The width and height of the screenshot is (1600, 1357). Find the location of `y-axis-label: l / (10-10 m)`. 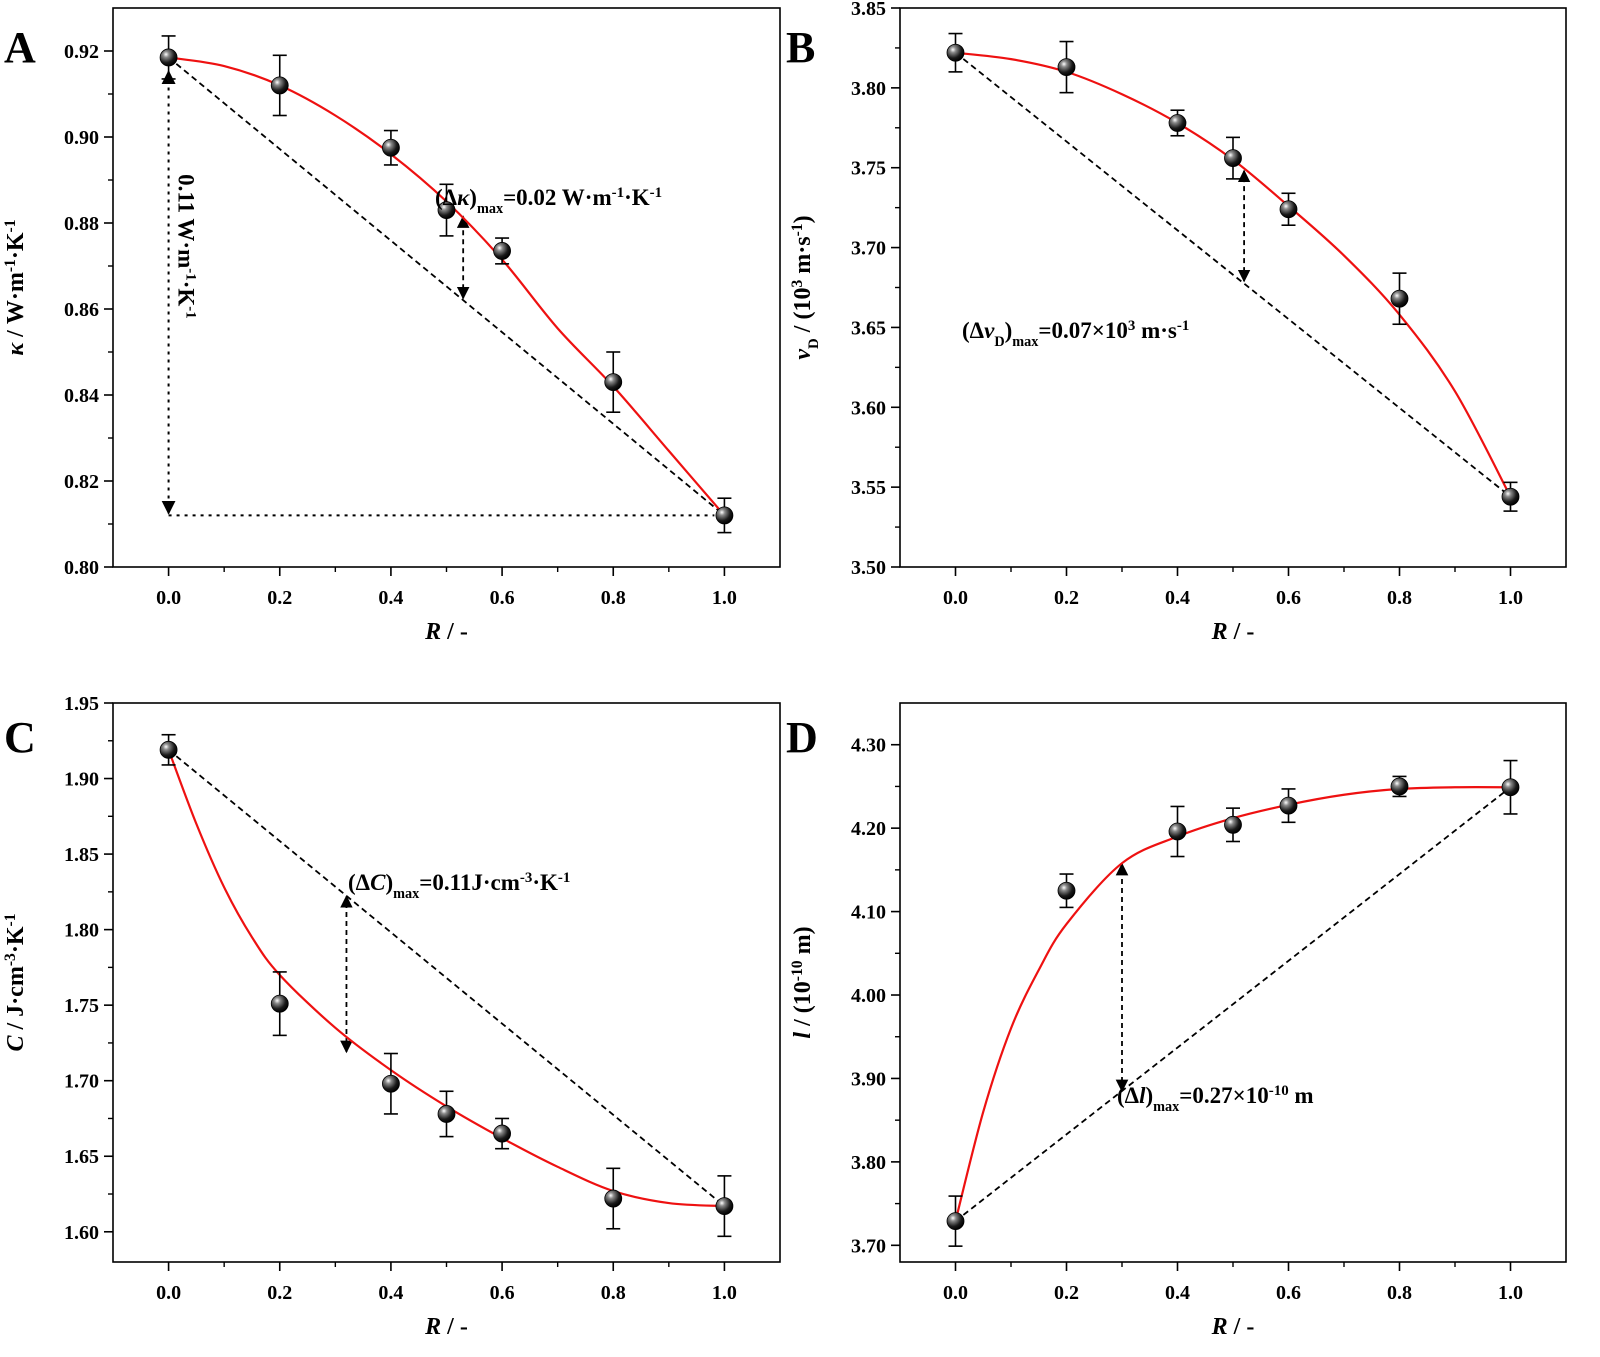

y-axis-label: l / (10-10 m) is located at coordinates (803, 982).